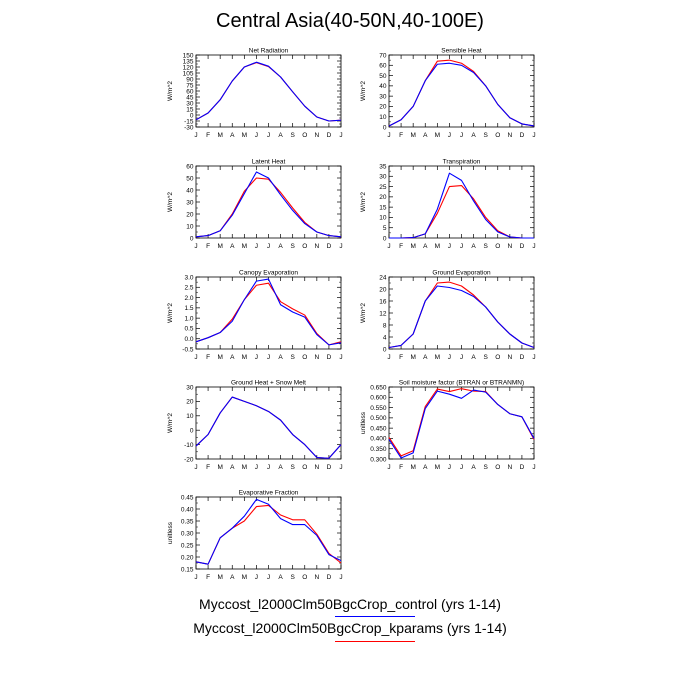 The image size is (700, 700). I want to click on y-tick-label: -15, so click(189, 121).